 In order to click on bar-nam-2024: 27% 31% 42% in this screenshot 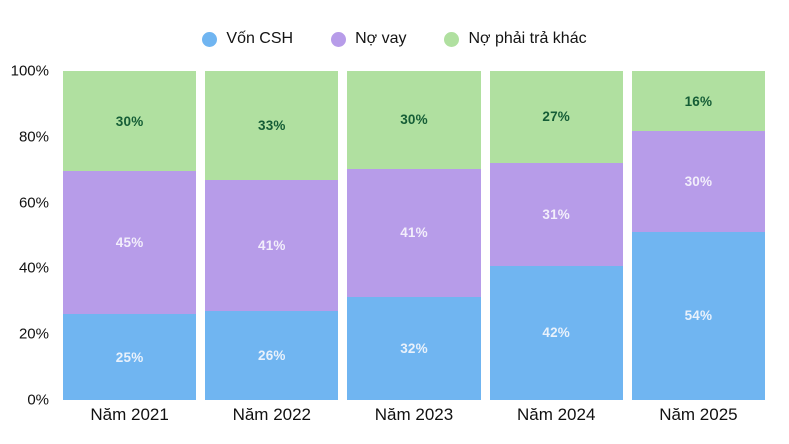, I will do `click(556, 236)`.